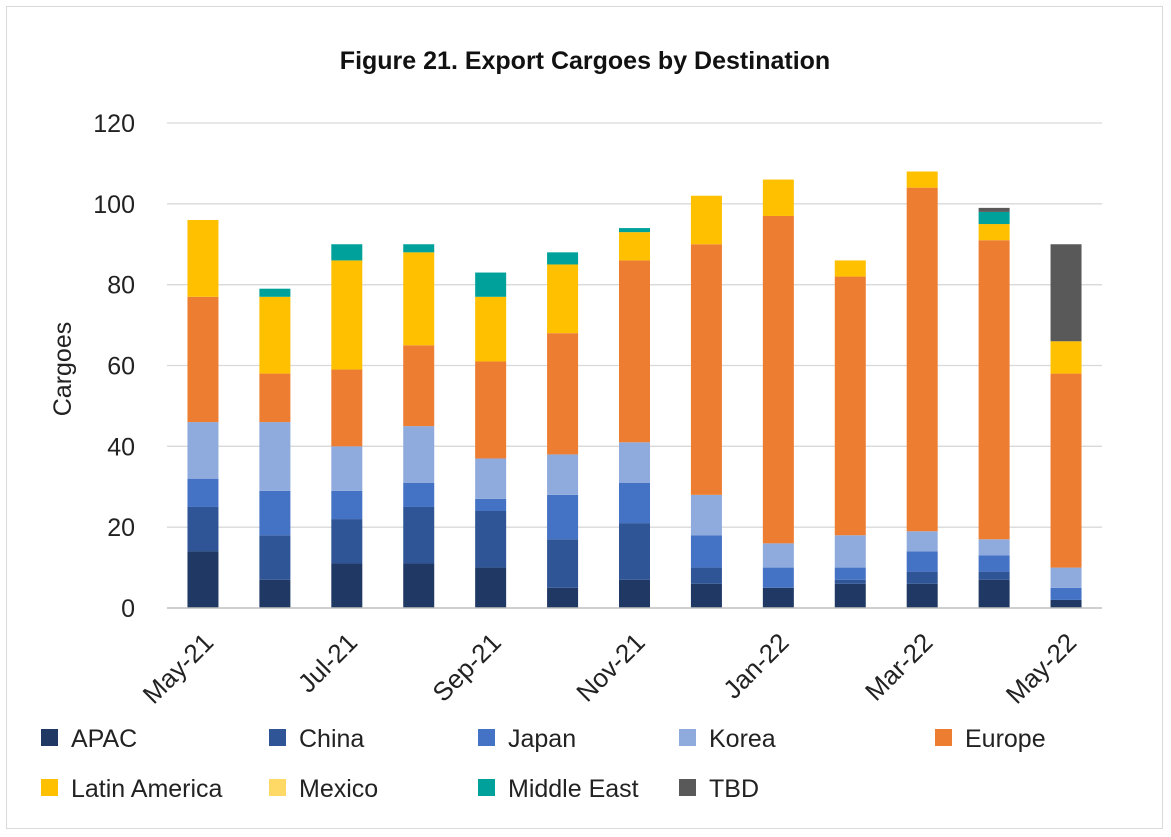 Image resolution: width=1171 pixels, height=837 pixels. Describe the element at coordinates (338, 789) in the screenshot. I see `legend-label: Mexico` at that location.